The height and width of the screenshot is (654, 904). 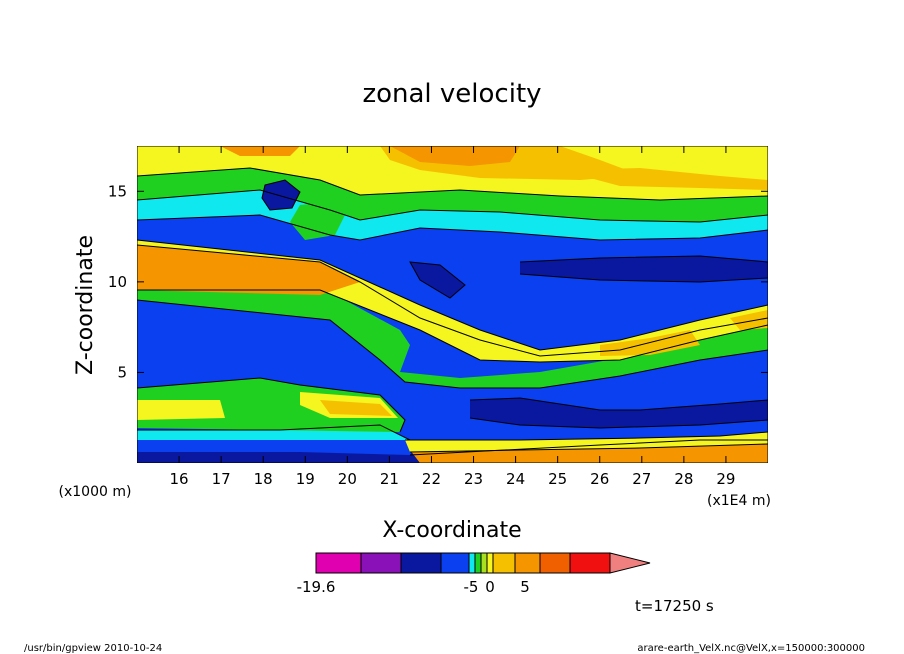 I want to click on x-tick-label-1: 17, so click(x=221, y=479).